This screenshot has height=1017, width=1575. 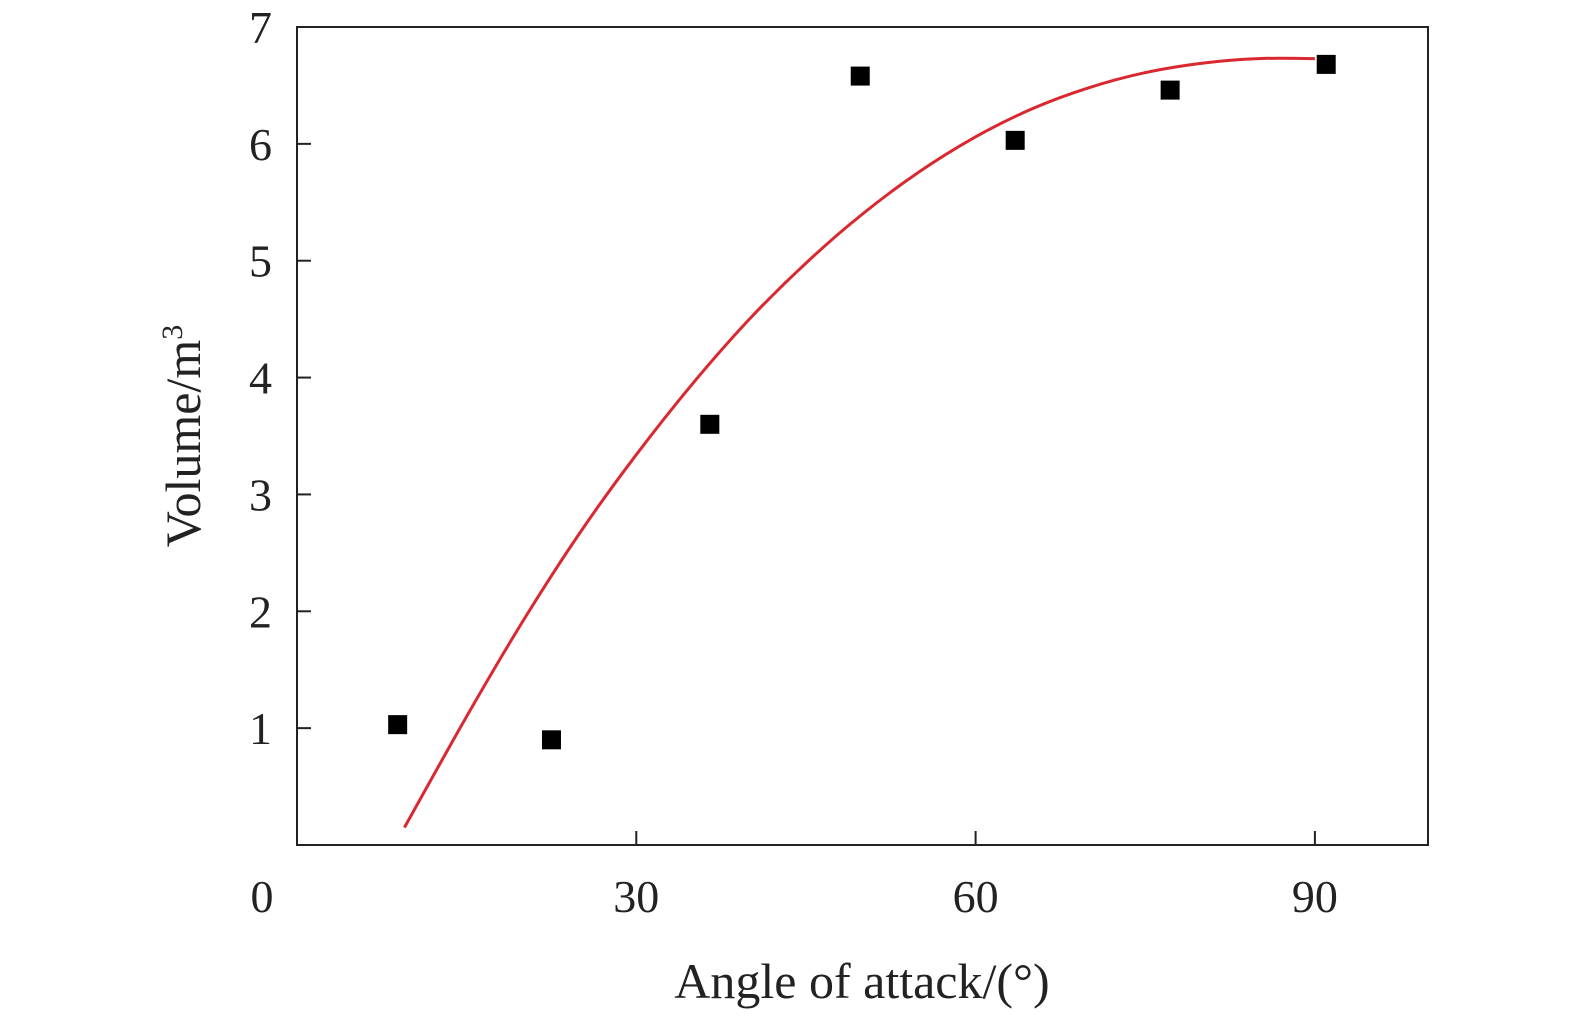 I want to click on x-axis-title: Angle of attack/(°), so click(x=861, y=981).